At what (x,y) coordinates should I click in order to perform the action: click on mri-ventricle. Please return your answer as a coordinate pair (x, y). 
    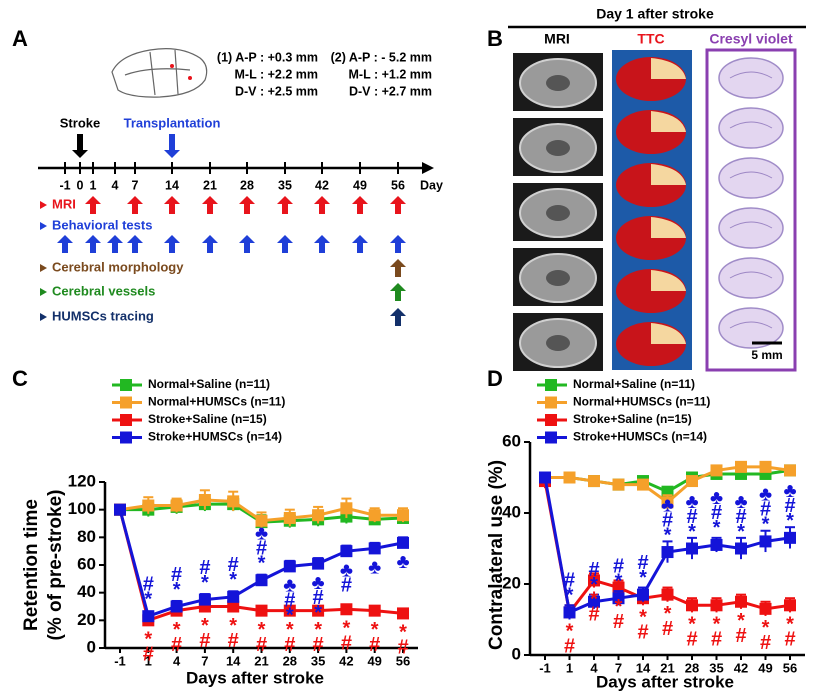
    Looking at the image, I should click on (558, 343).